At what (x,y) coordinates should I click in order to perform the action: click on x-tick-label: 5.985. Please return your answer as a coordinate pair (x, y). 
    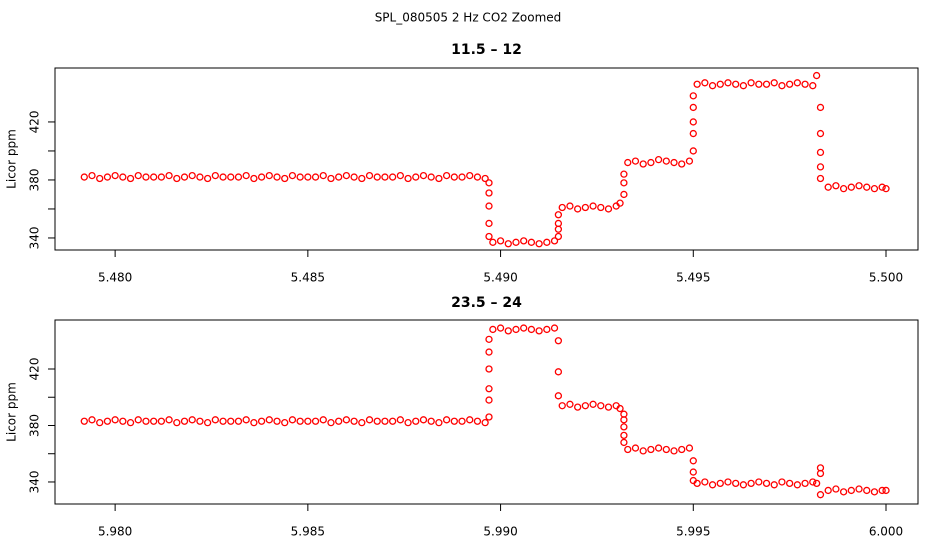
    Looking at the image, I should click on (308, 532).